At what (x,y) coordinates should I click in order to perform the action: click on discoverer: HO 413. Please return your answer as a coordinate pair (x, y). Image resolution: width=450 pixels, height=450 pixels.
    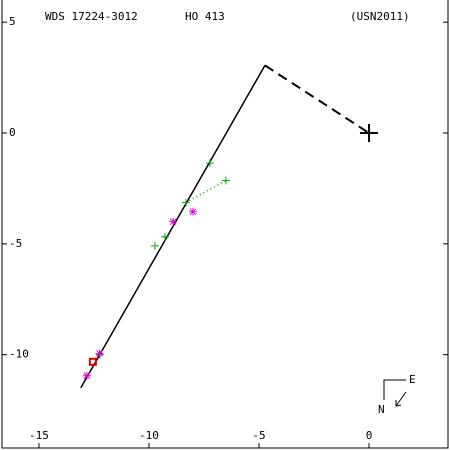
    Looking at the image, I should click on (205, 16).